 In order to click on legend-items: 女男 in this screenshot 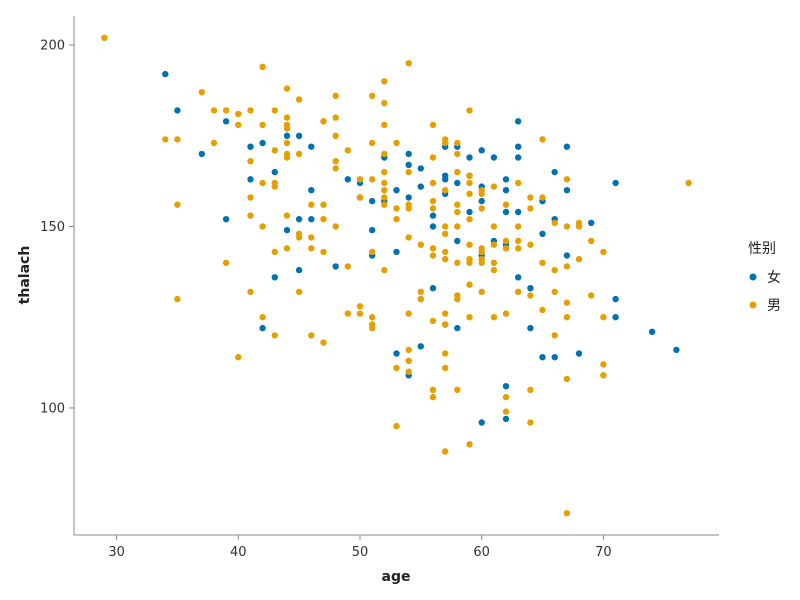, I will do `click(765, 291)`.